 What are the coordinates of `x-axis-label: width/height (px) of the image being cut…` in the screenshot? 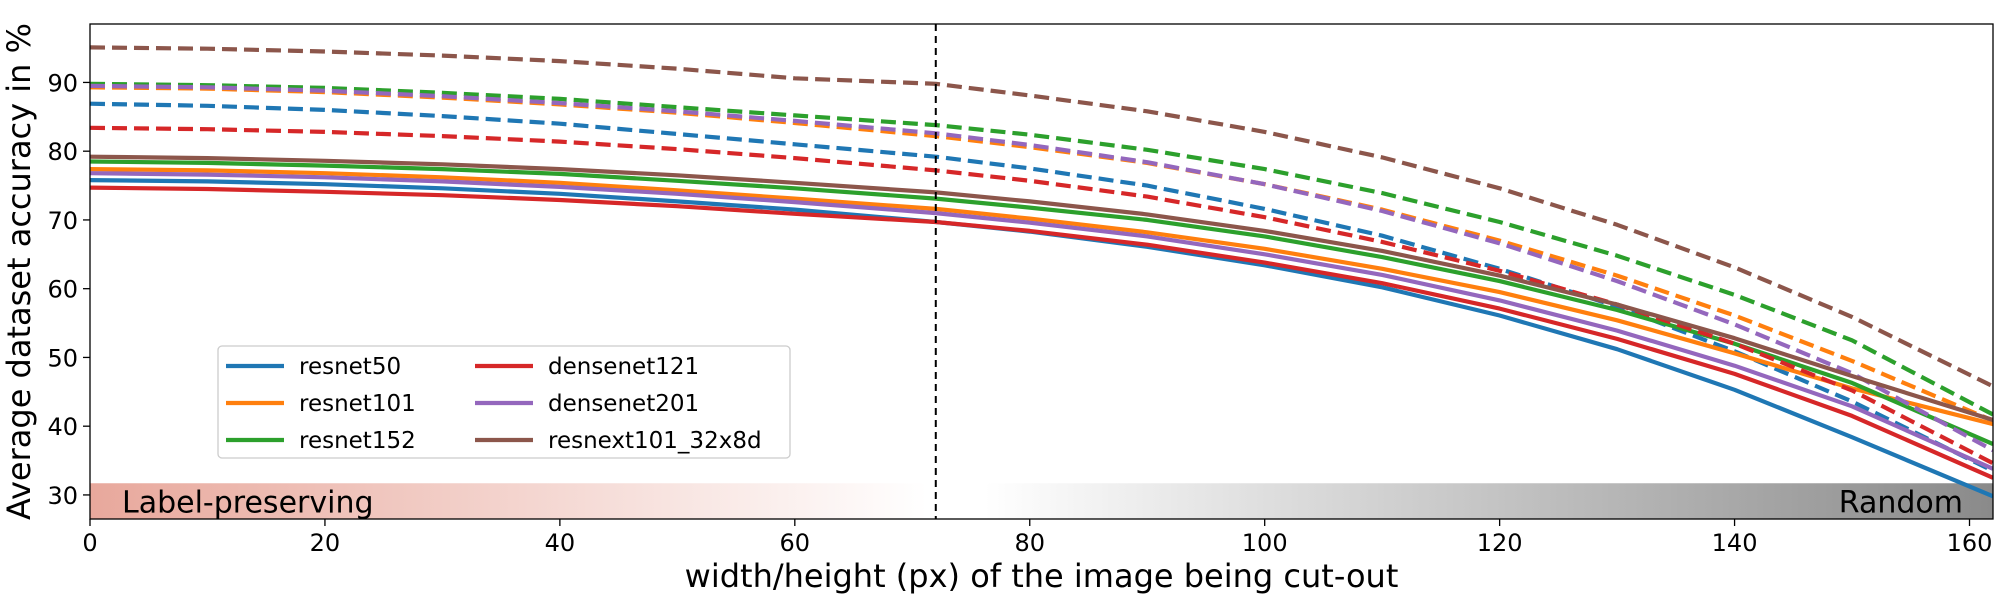 It's located at (1042, 576).